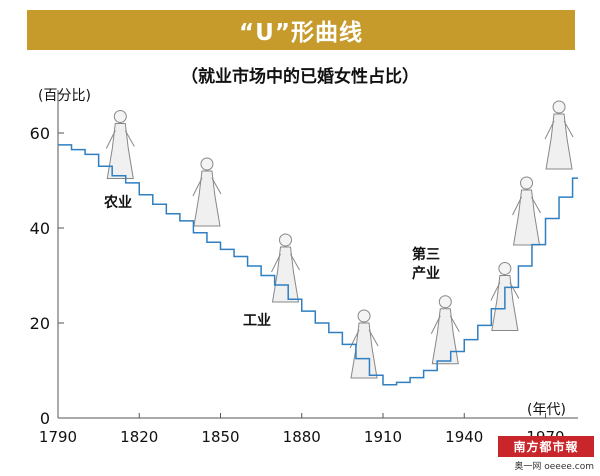 The image size is (600, 476). I want to click on y-tick-label: 40, so click(40, 228).